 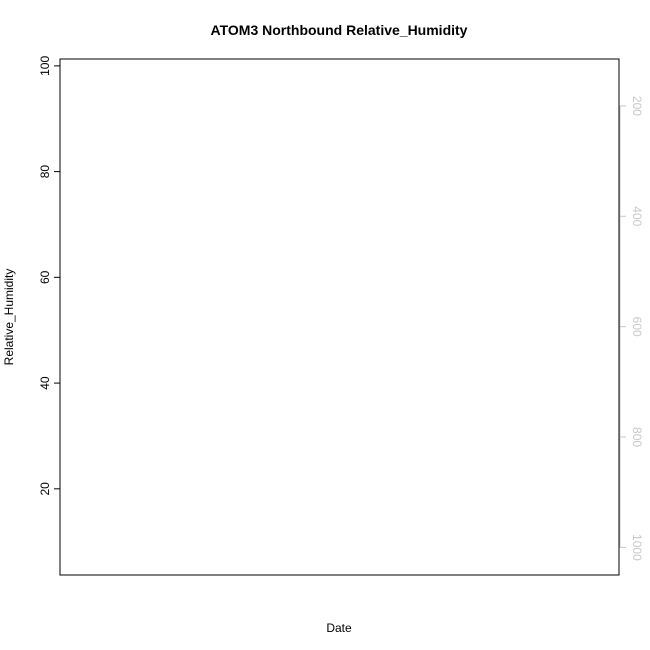 What do you see at coordinates (637, 327) in the screenshot?
I see `right-tick-label: 600` at bounding box center [637, 327].